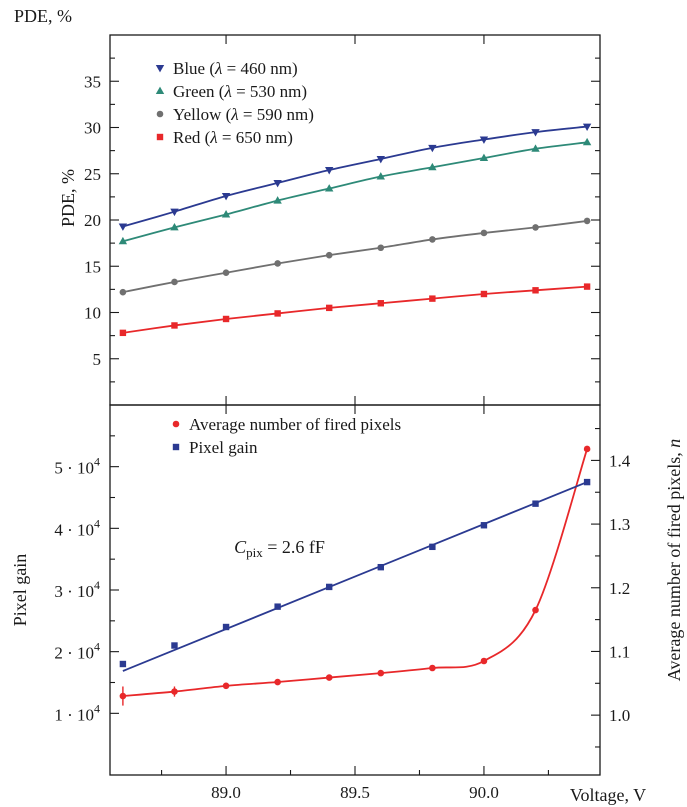  I want to click on fired-y-tick-label: 1.1, so click(619, 651).